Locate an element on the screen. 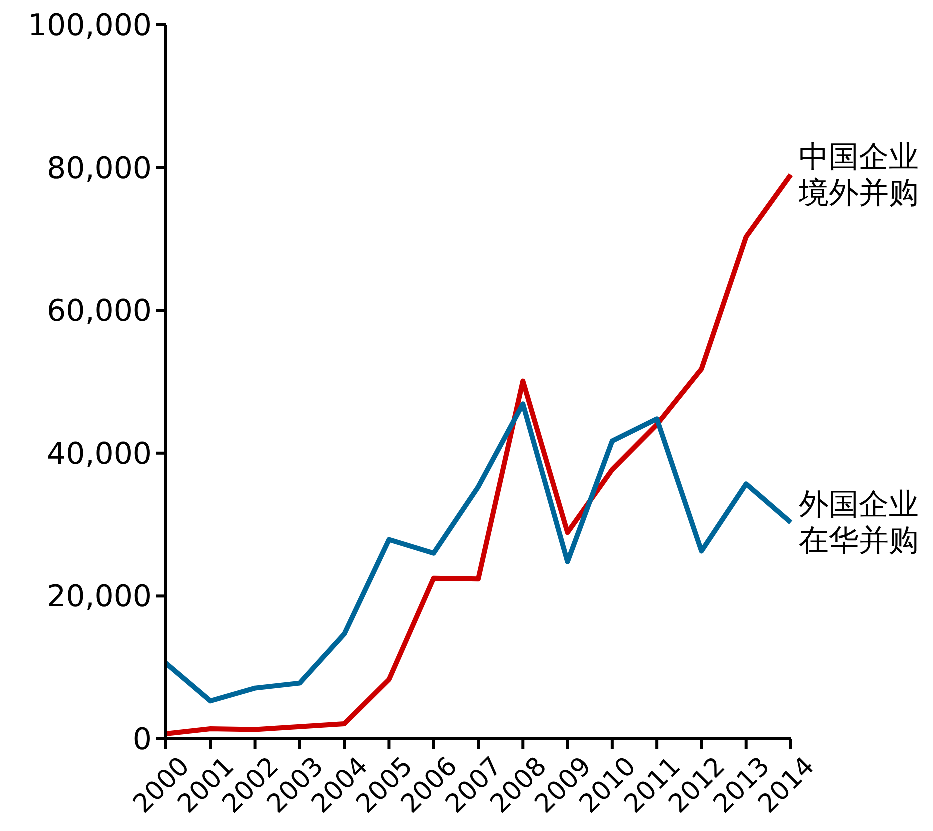  y-tick-label: 60,000 is located at coordinates (99, 312).